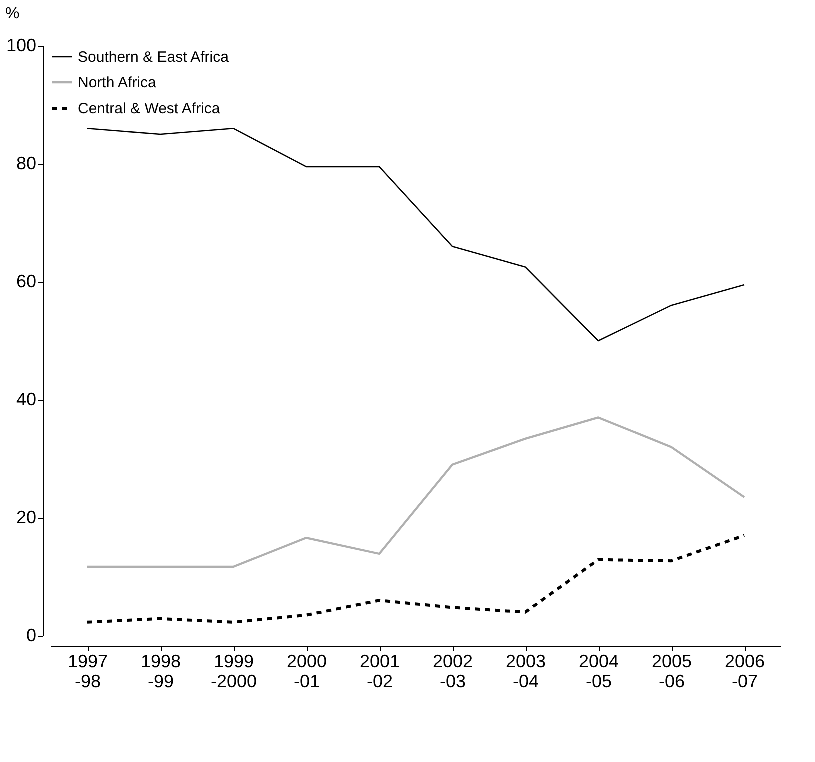  What do you see at coordinates (26, 282) in the screenshot?
I see `y-tick-label: 60` at bounding box center [26, 282].